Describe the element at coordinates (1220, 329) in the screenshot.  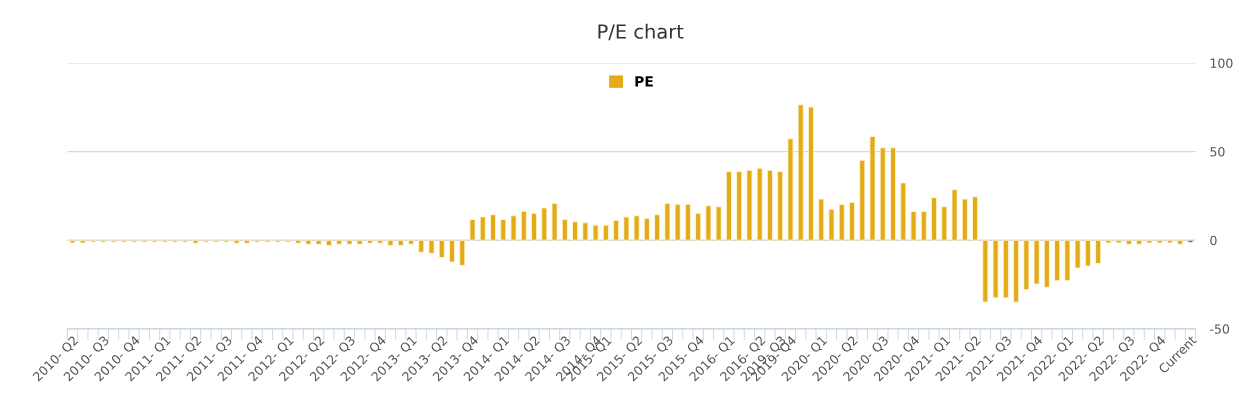
I see `y-tick-label: -50` at that location.